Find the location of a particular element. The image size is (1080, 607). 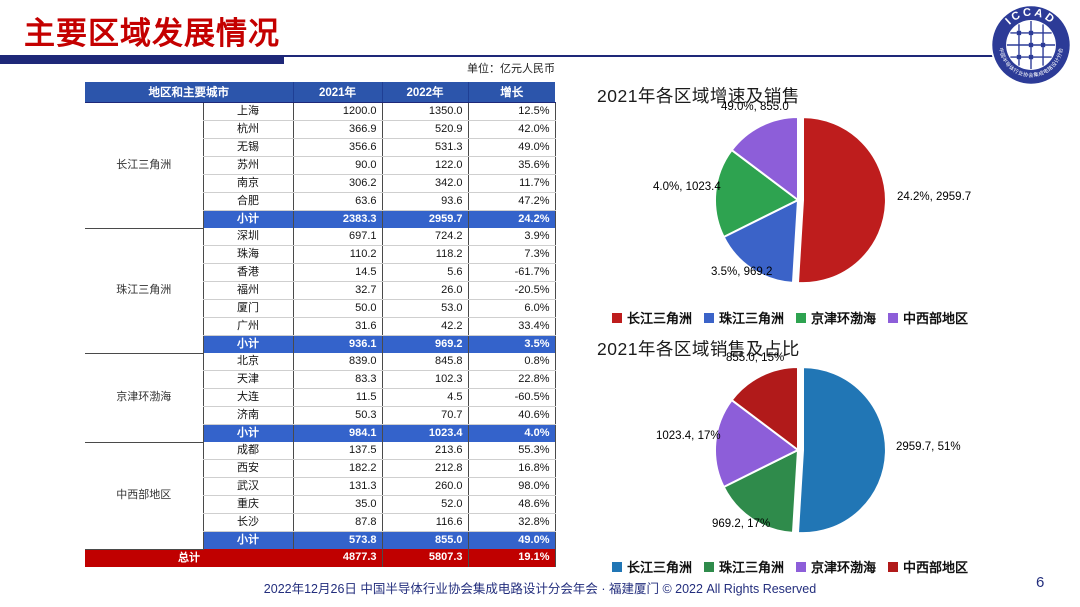

table-row: 长沙 87.8 116.6 32.8% is located at coordinates (320, 522).